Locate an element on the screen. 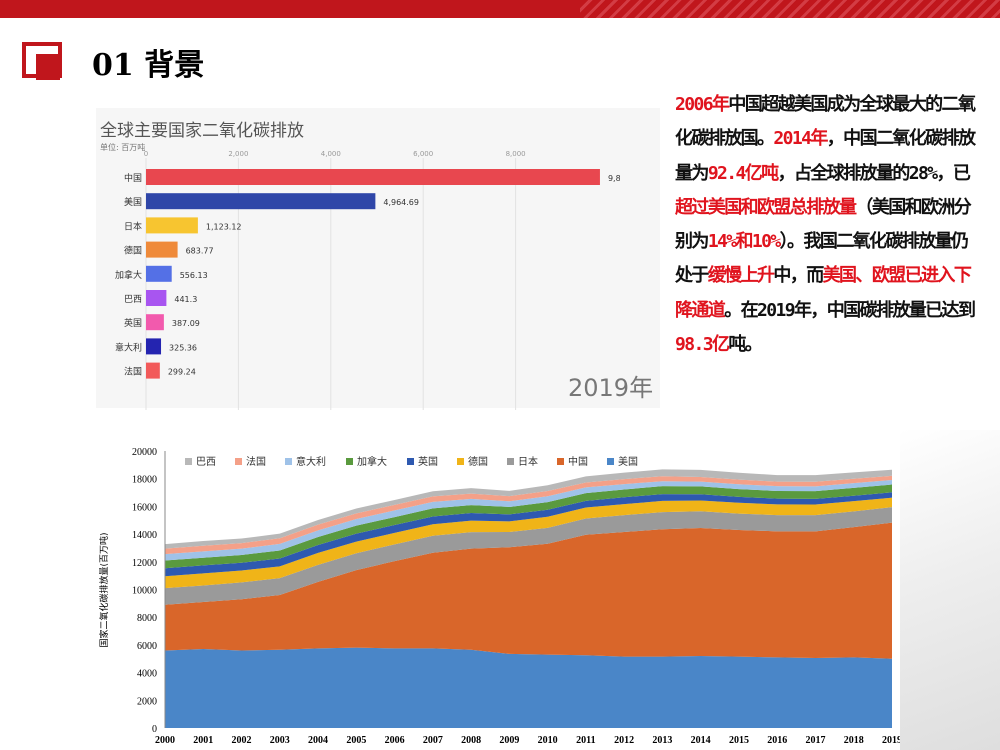  x-tick-label: 2019 is located at coordinates (891, 740).